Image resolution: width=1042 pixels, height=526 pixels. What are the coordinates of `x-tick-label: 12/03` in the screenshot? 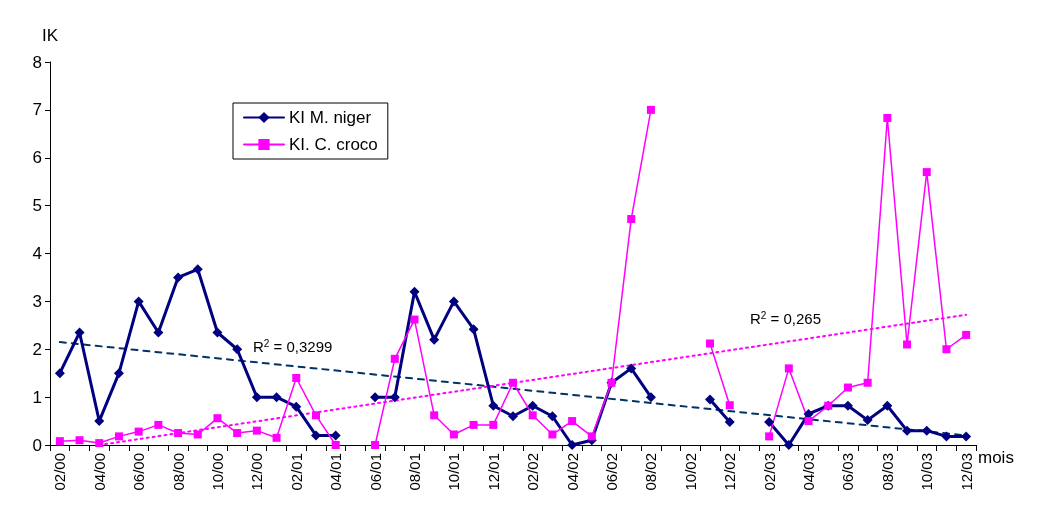 It's located at (966, 472).